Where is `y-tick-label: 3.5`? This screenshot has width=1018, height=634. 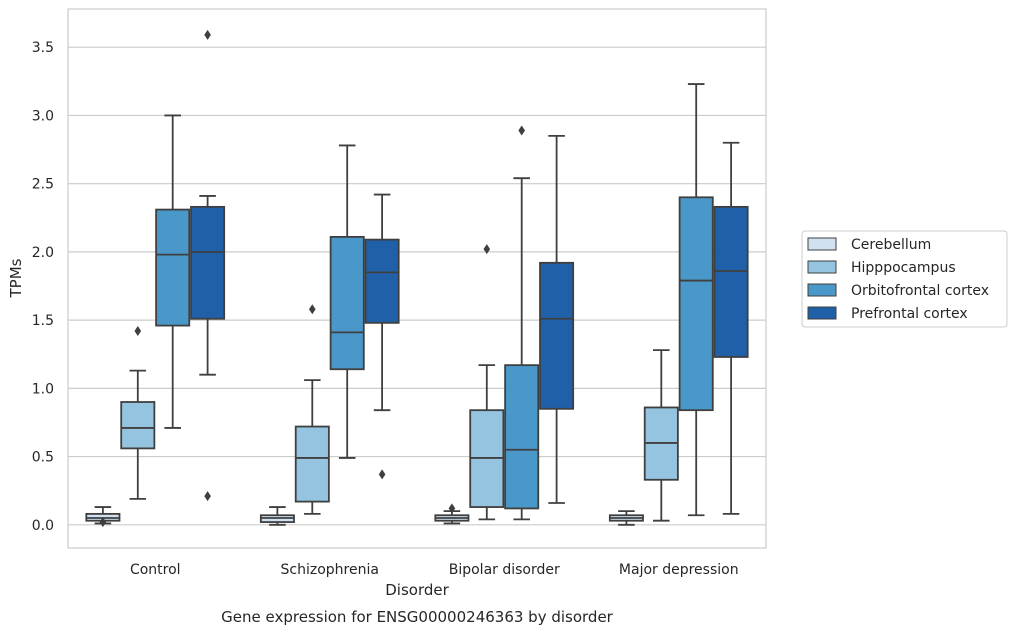
y-tick-label: 3.5 is located at coordinates (43, 48).